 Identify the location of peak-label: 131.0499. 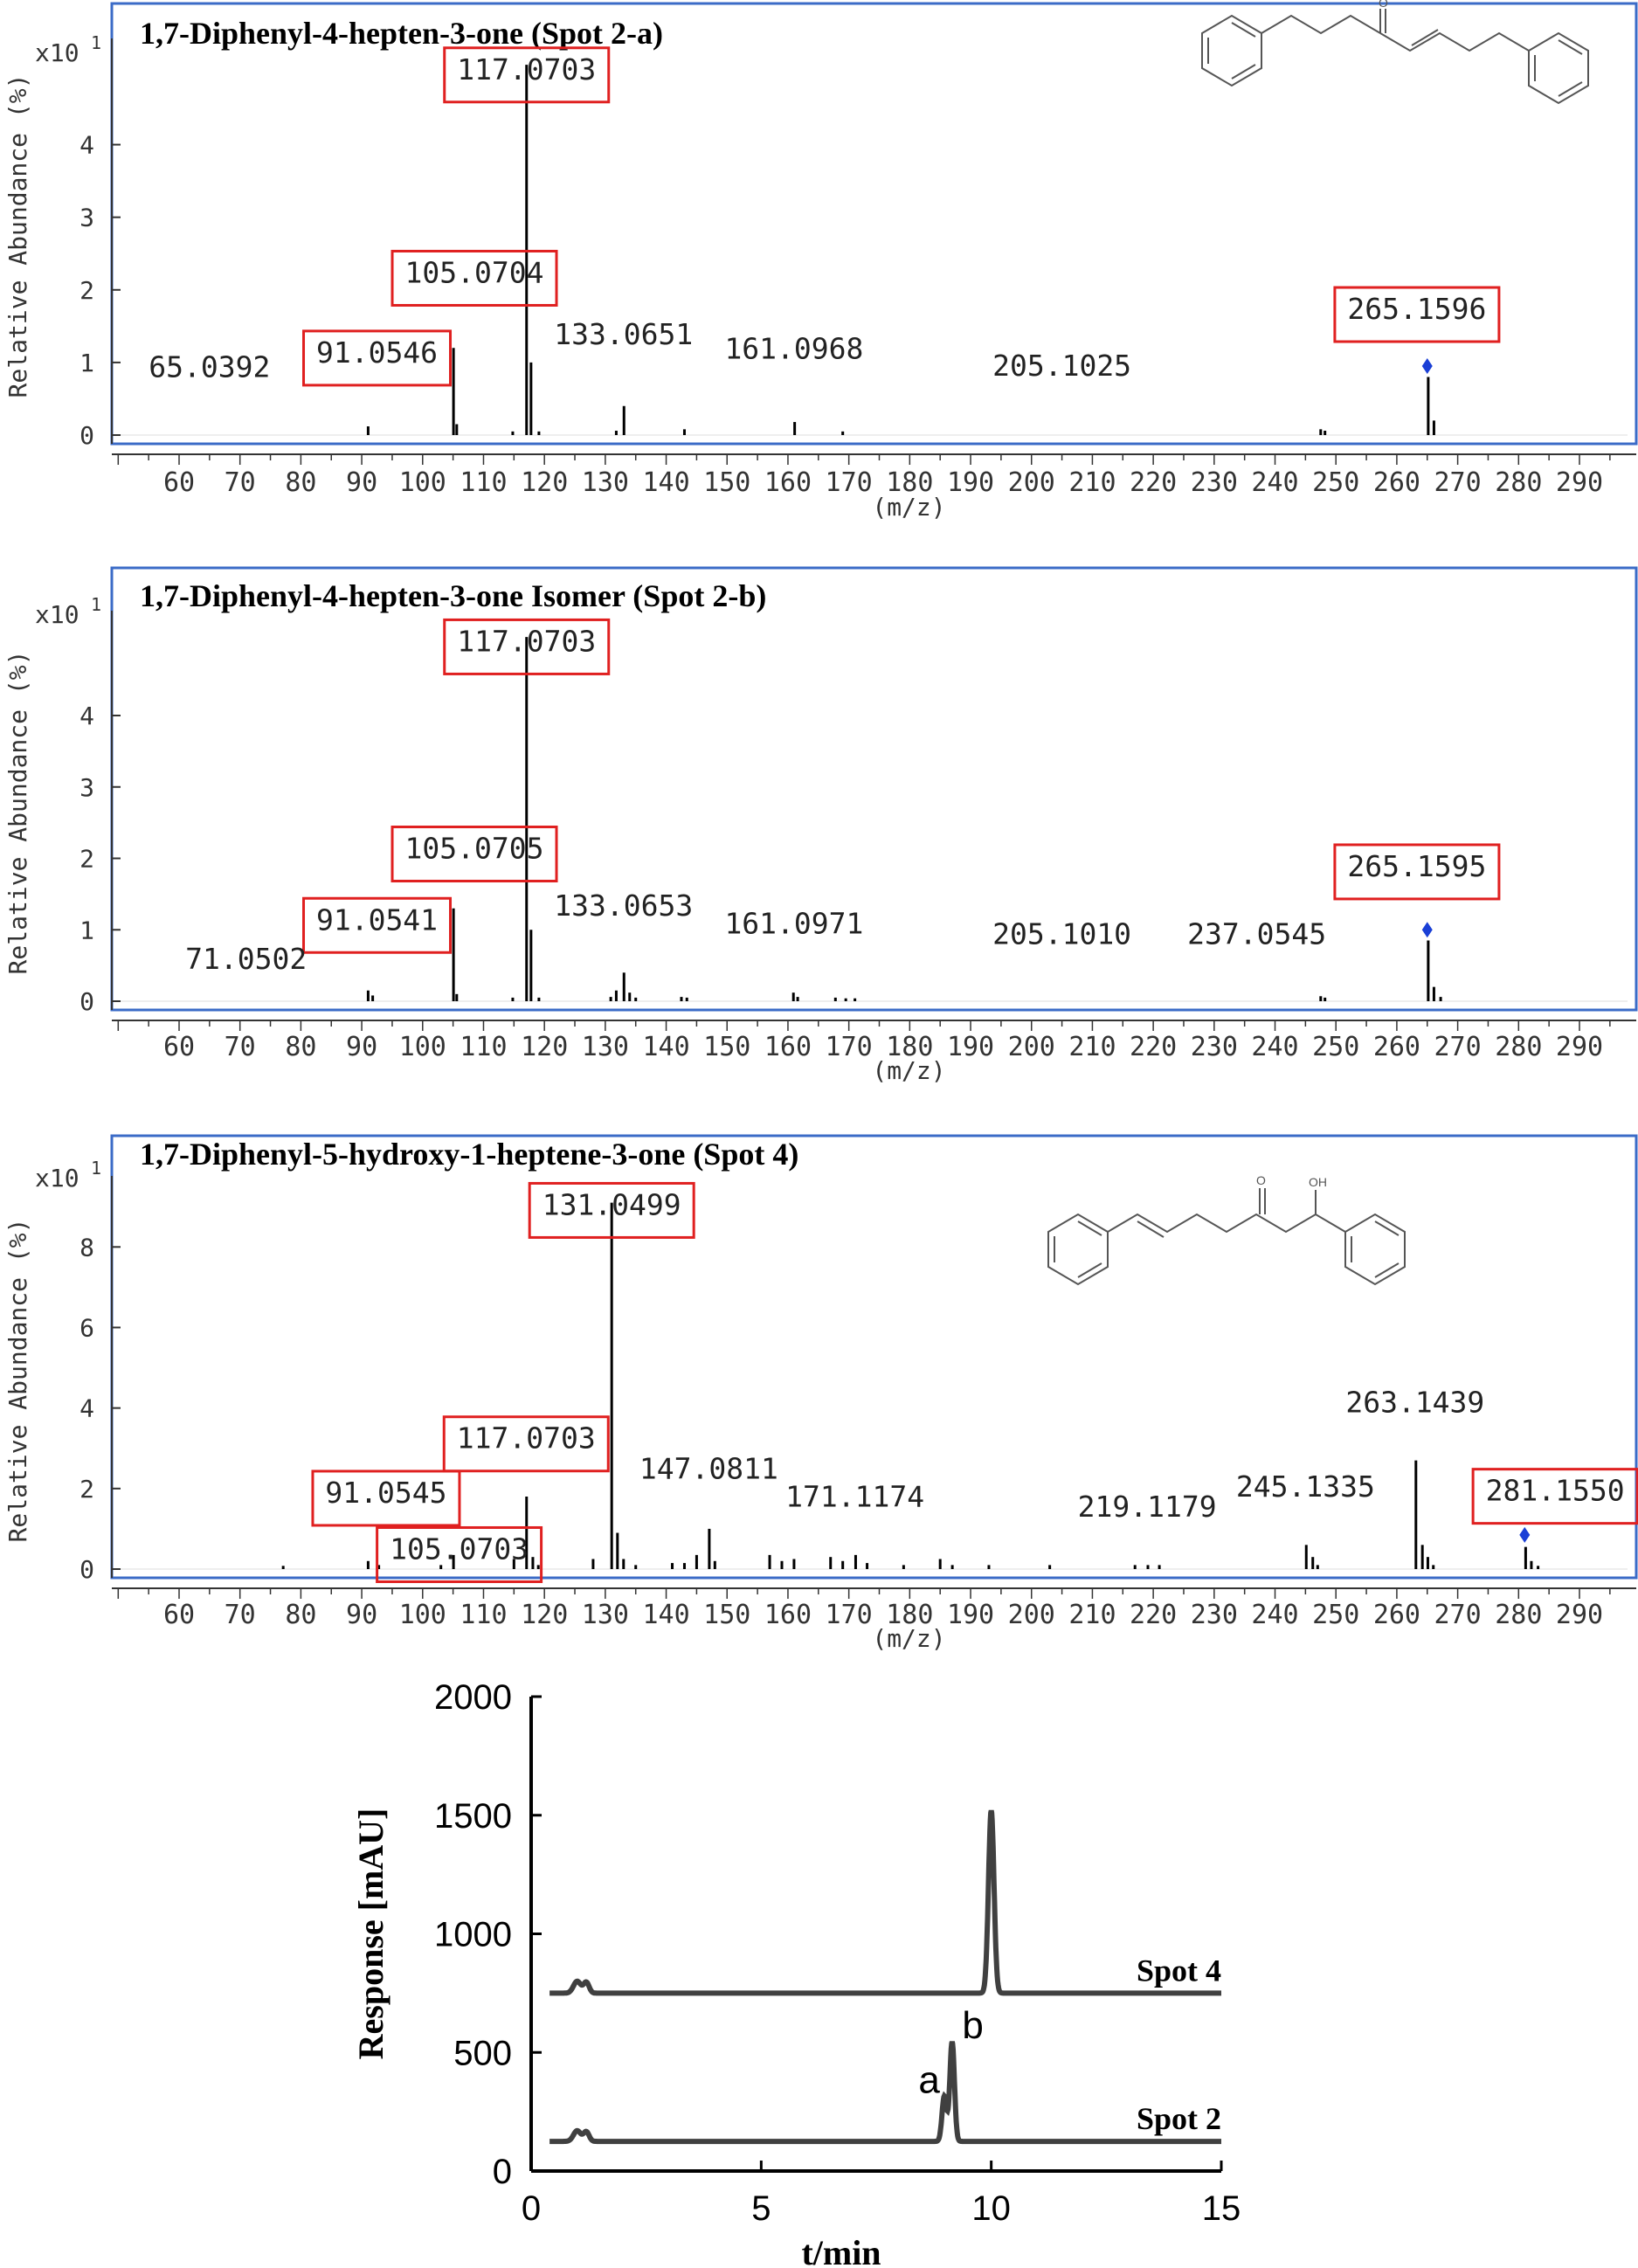
(612, 1204).